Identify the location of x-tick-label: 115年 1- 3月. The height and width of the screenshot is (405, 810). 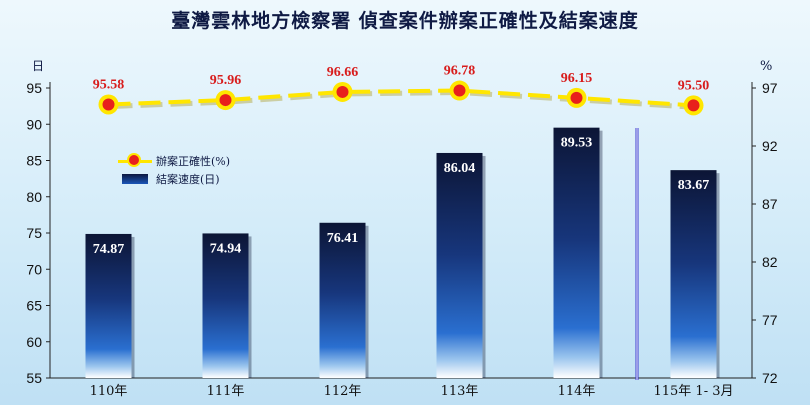
(693, 391).